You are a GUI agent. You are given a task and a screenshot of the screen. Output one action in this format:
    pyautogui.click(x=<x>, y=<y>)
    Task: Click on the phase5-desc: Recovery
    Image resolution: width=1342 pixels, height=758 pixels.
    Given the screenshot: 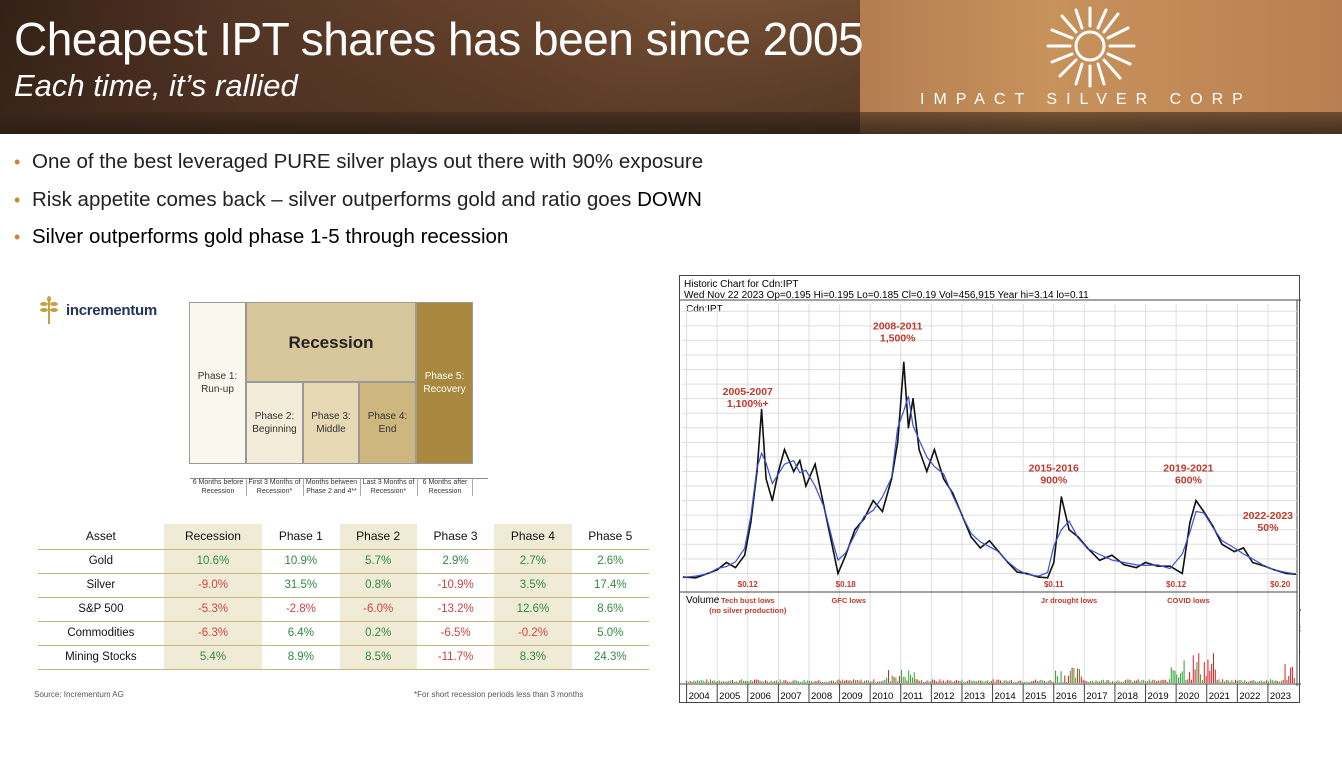 What is the action you would take?
    pyautogui.click(x=444, y=389)
    